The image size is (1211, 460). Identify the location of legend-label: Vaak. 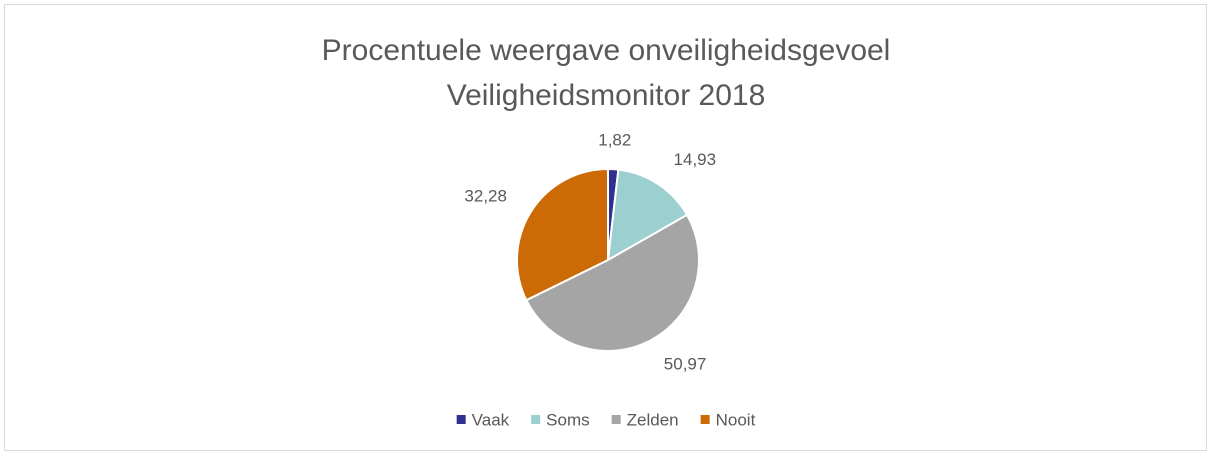
(491, 419).